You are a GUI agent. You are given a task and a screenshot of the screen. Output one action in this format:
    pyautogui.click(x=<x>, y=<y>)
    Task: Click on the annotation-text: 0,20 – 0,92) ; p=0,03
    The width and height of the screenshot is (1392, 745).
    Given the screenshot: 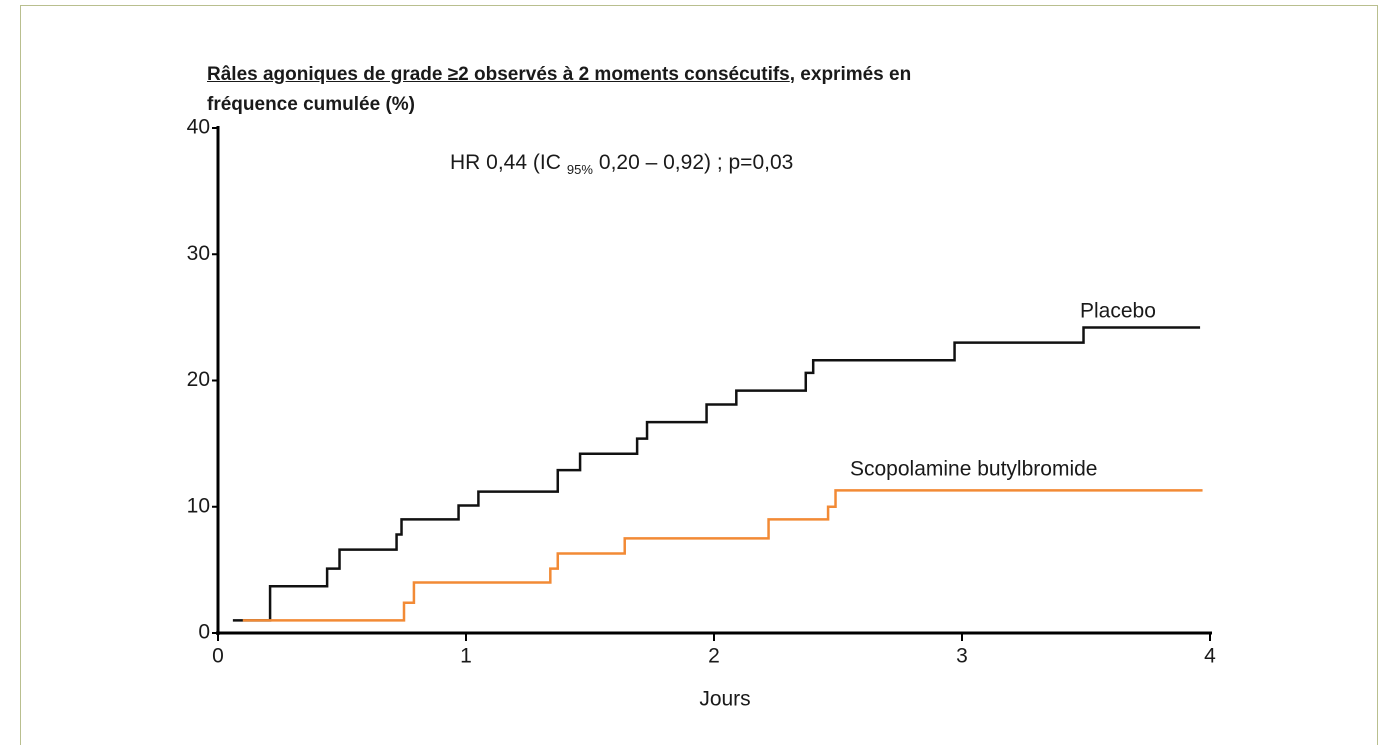 What is the action you would take?
    pyautogui.click(x=696, y=162)
    